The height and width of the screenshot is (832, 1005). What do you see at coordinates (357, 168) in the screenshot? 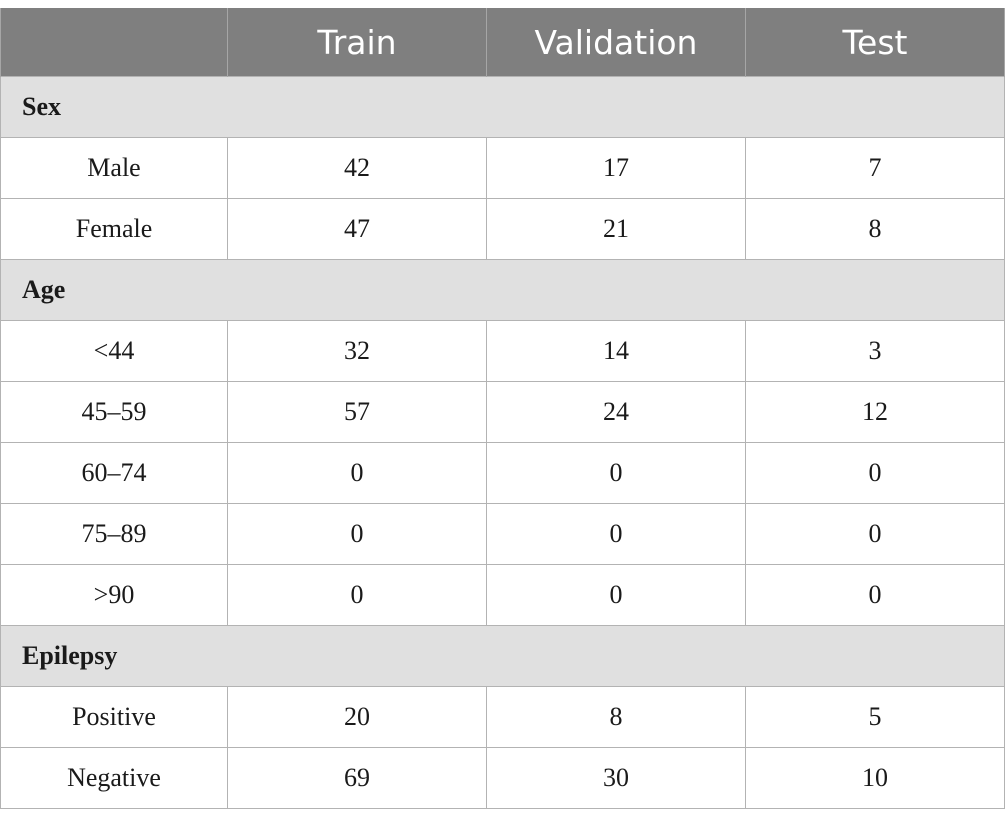
I see `train-value: 42` at bounding box center [357, 168].